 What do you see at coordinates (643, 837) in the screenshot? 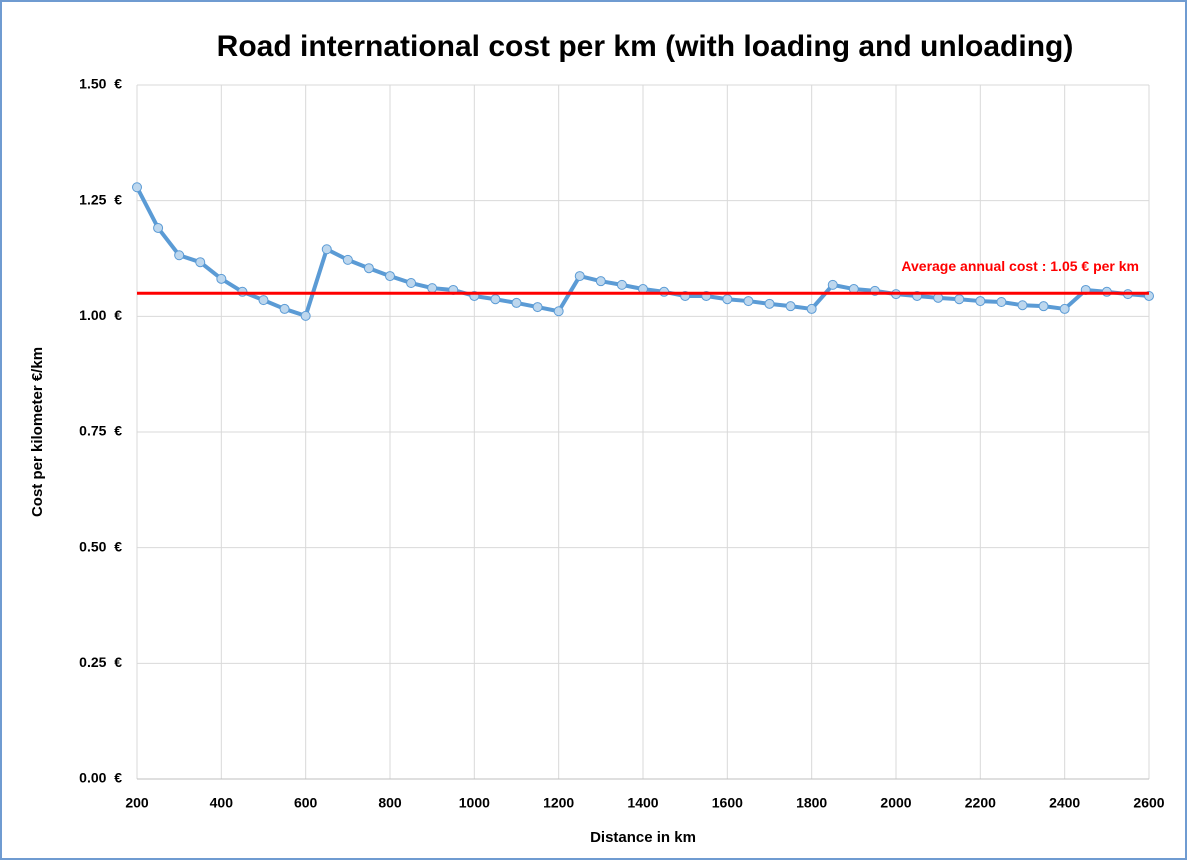
I see `x-axis-label: Distance in km` at bounding box center [643, 837].